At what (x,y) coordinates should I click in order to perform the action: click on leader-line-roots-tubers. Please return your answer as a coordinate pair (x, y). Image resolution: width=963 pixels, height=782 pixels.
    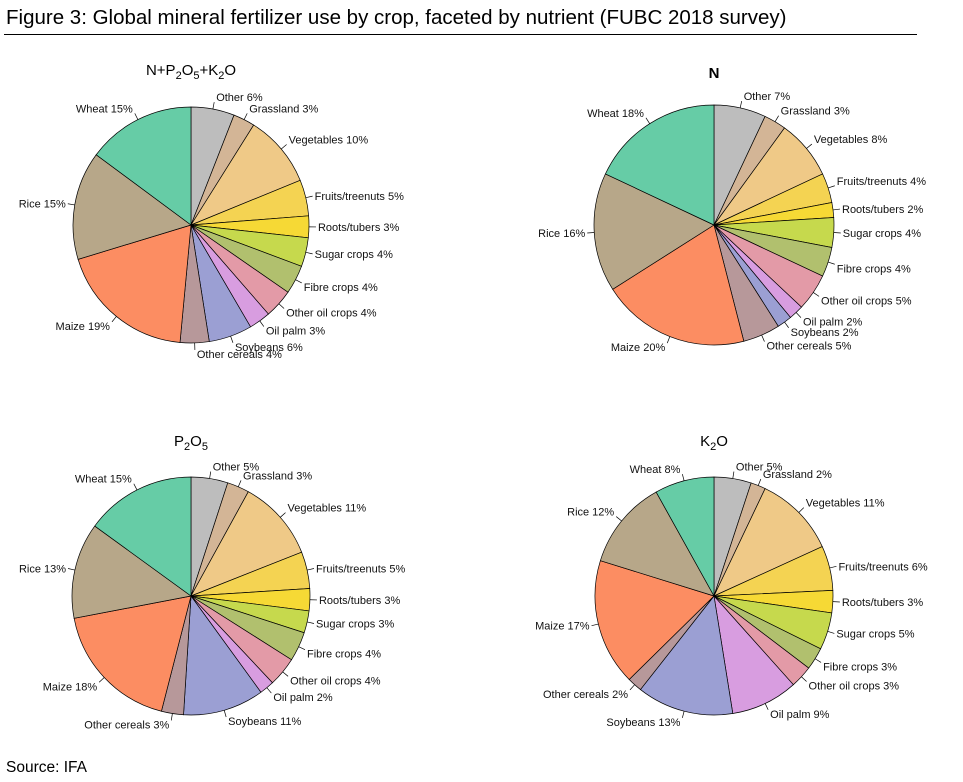
    Looking at the image, I should click on (837, 209).